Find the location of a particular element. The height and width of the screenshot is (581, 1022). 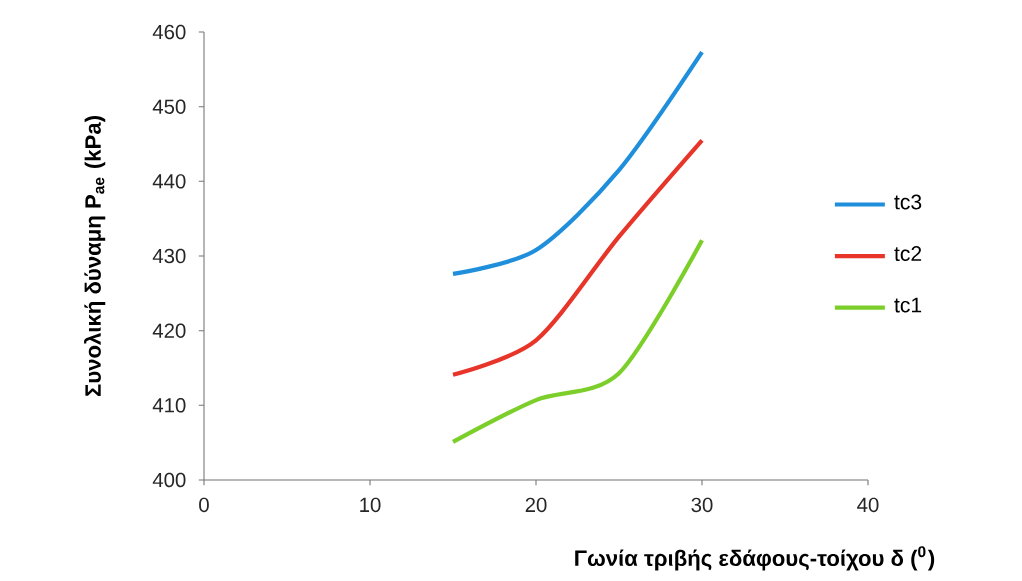

x-axis-title: Γωνία τριβής εδάφους-τοίχου δ ($^{0}$) is located at coordinates (755, 558).